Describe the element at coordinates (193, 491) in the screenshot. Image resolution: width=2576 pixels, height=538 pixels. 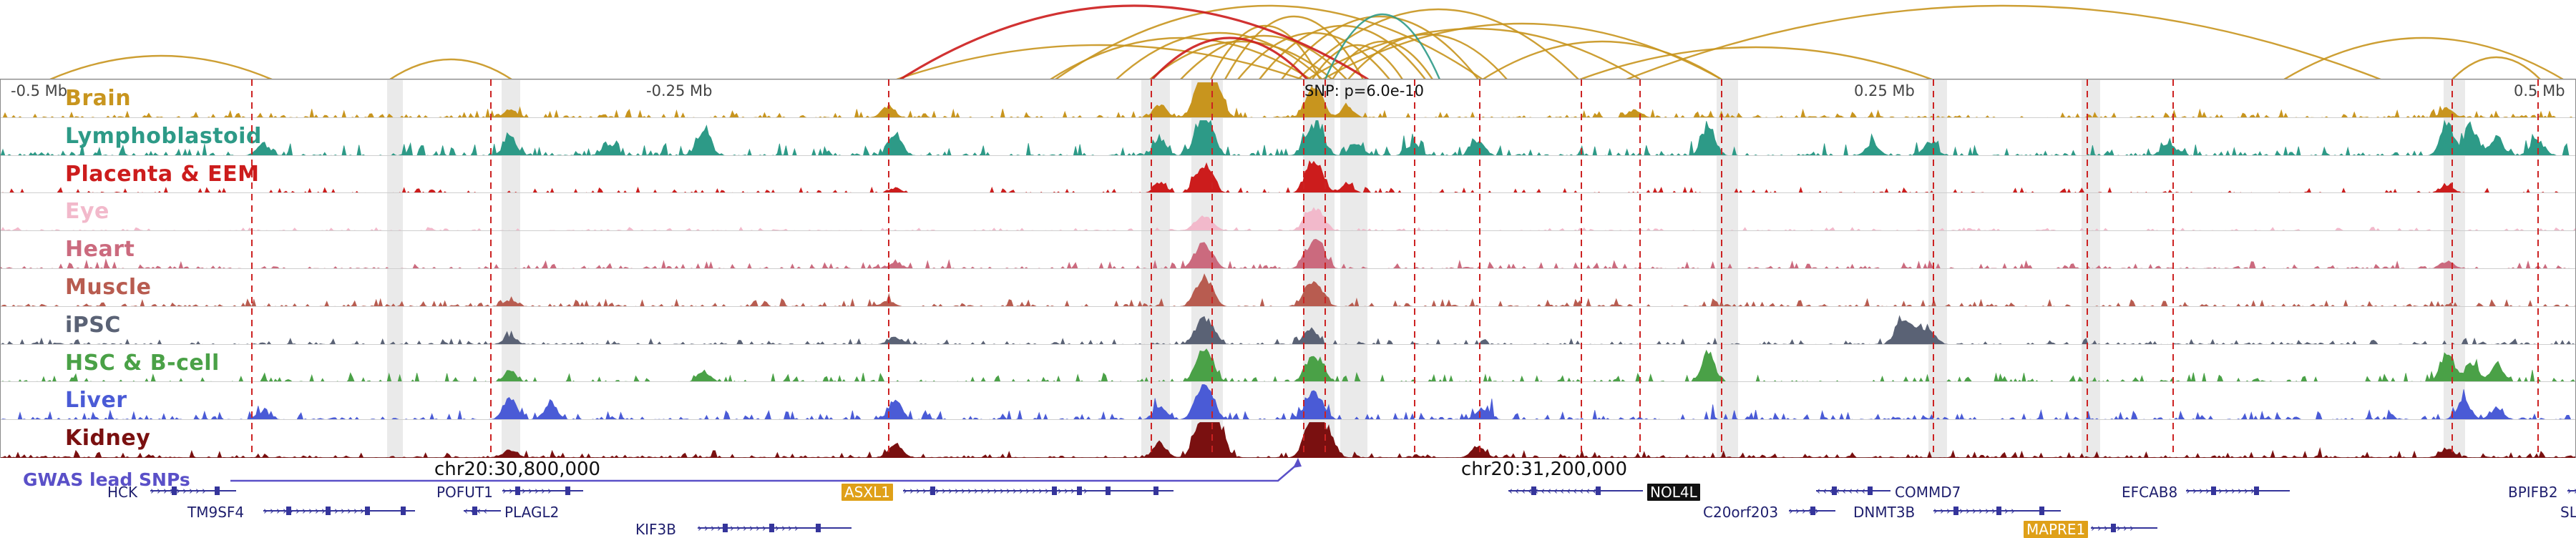
I see `gene-body-hck: ›››››››››` at that location.